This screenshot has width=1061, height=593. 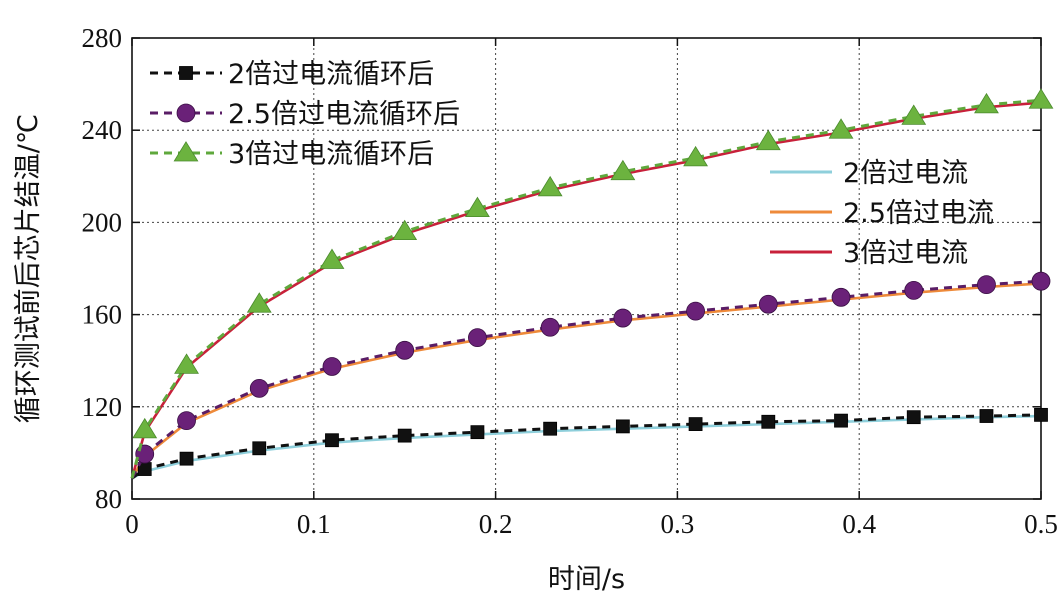 What do you see at coordinates (102, 222) in the screenshot?
I see `y-tick-label: 200` at bounding box center [102, 222].